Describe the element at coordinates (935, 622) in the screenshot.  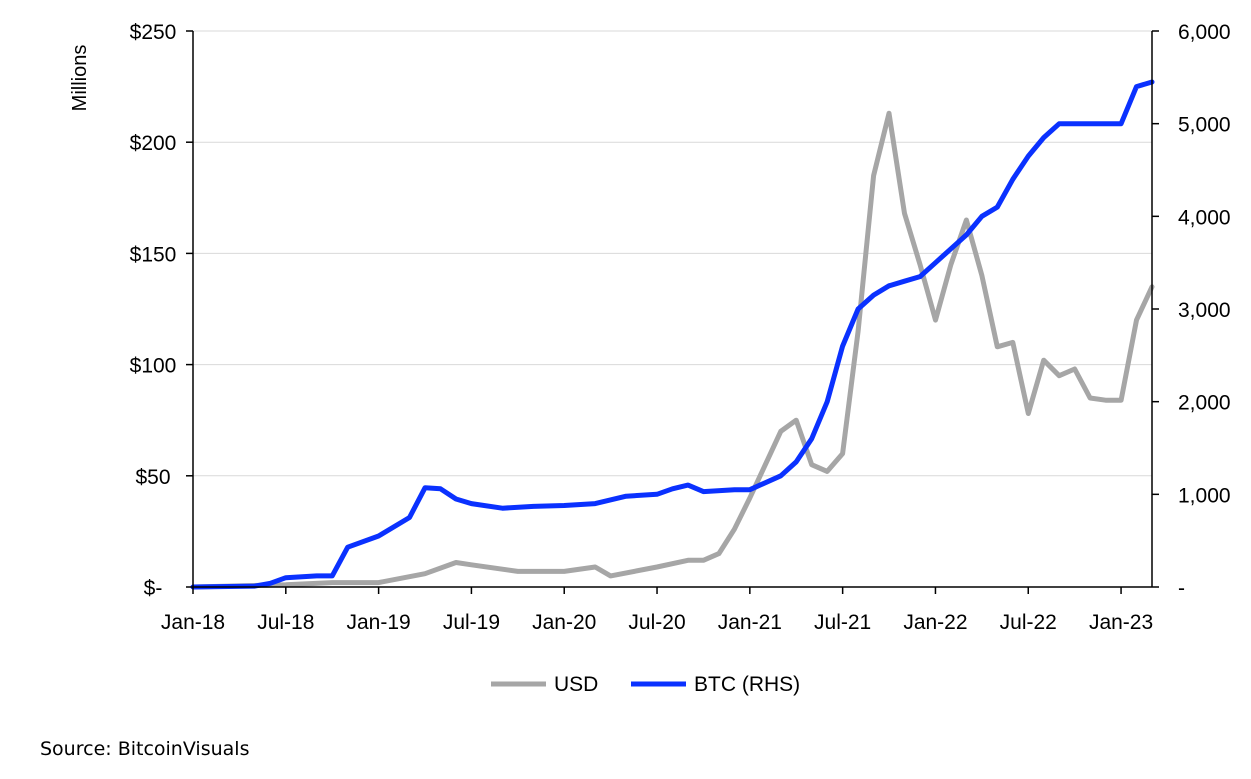
I see `x-tick-label: Jan-22` at that location.